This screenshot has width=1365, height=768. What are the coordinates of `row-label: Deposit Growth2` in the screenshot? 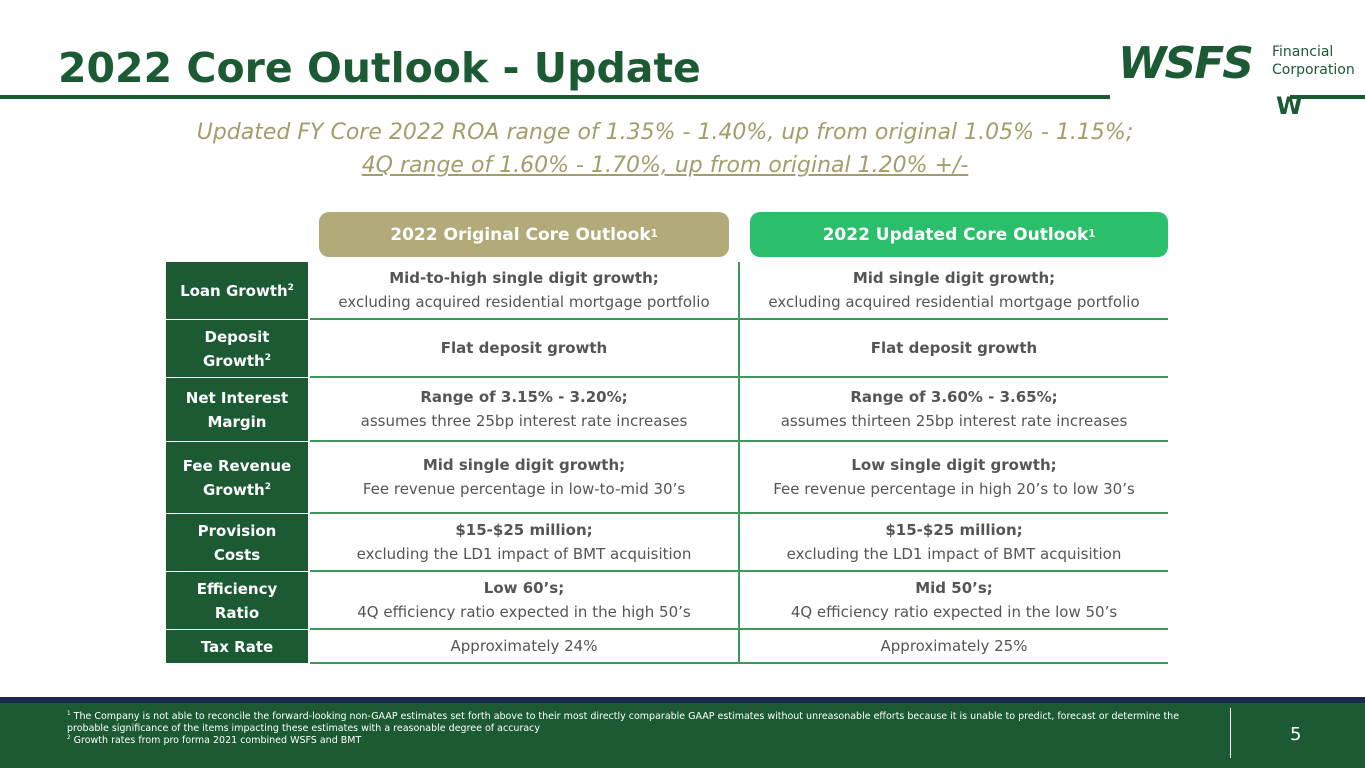 It's located at (237, 349).